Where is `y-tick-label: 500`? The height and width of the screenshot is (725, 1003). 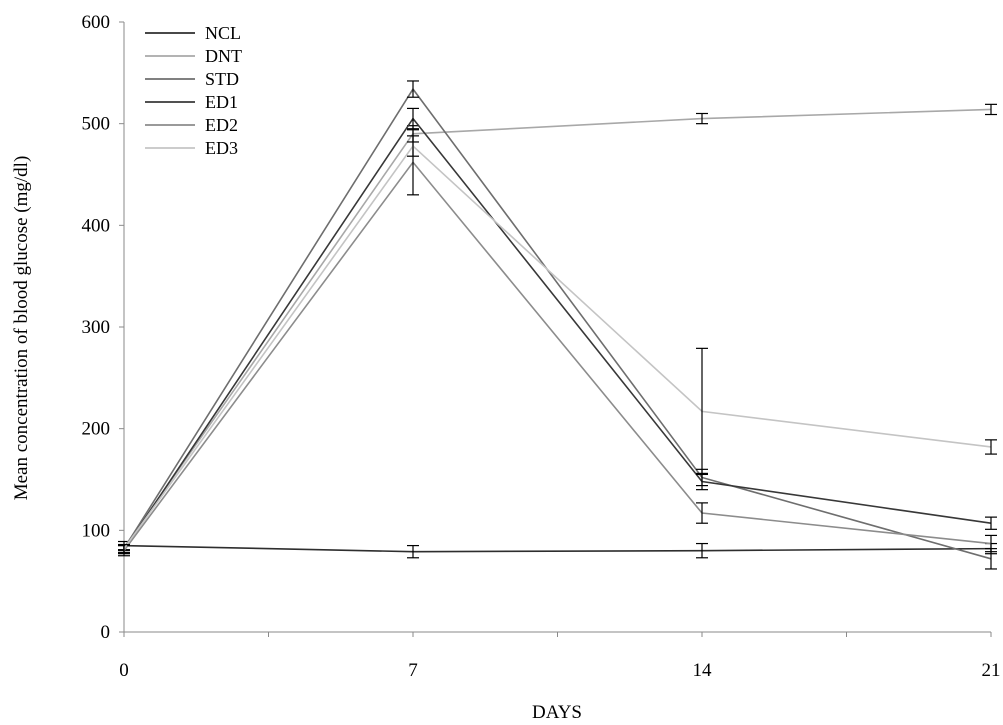 y-tick-label: 500 is located at coordinates (96, 124).